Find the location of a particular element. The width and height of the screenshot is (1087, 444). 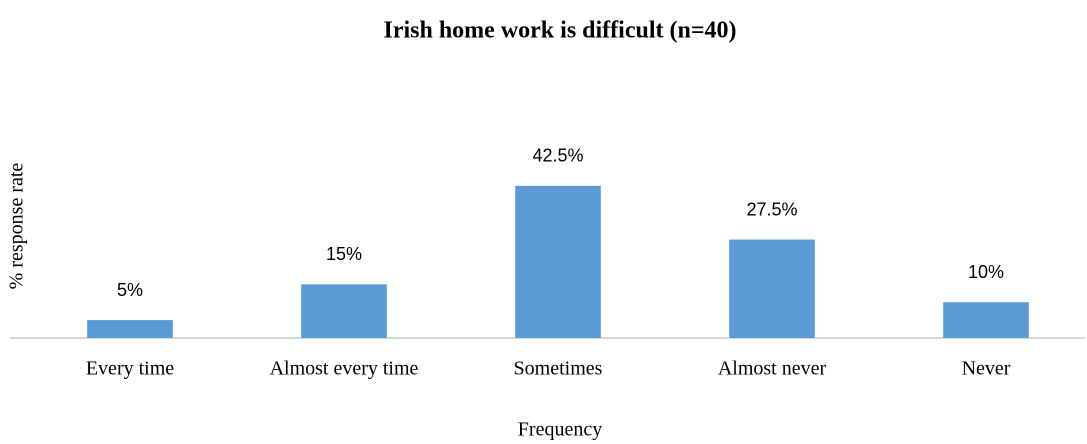

data-label: 5% is located at coordinates (130, 290).